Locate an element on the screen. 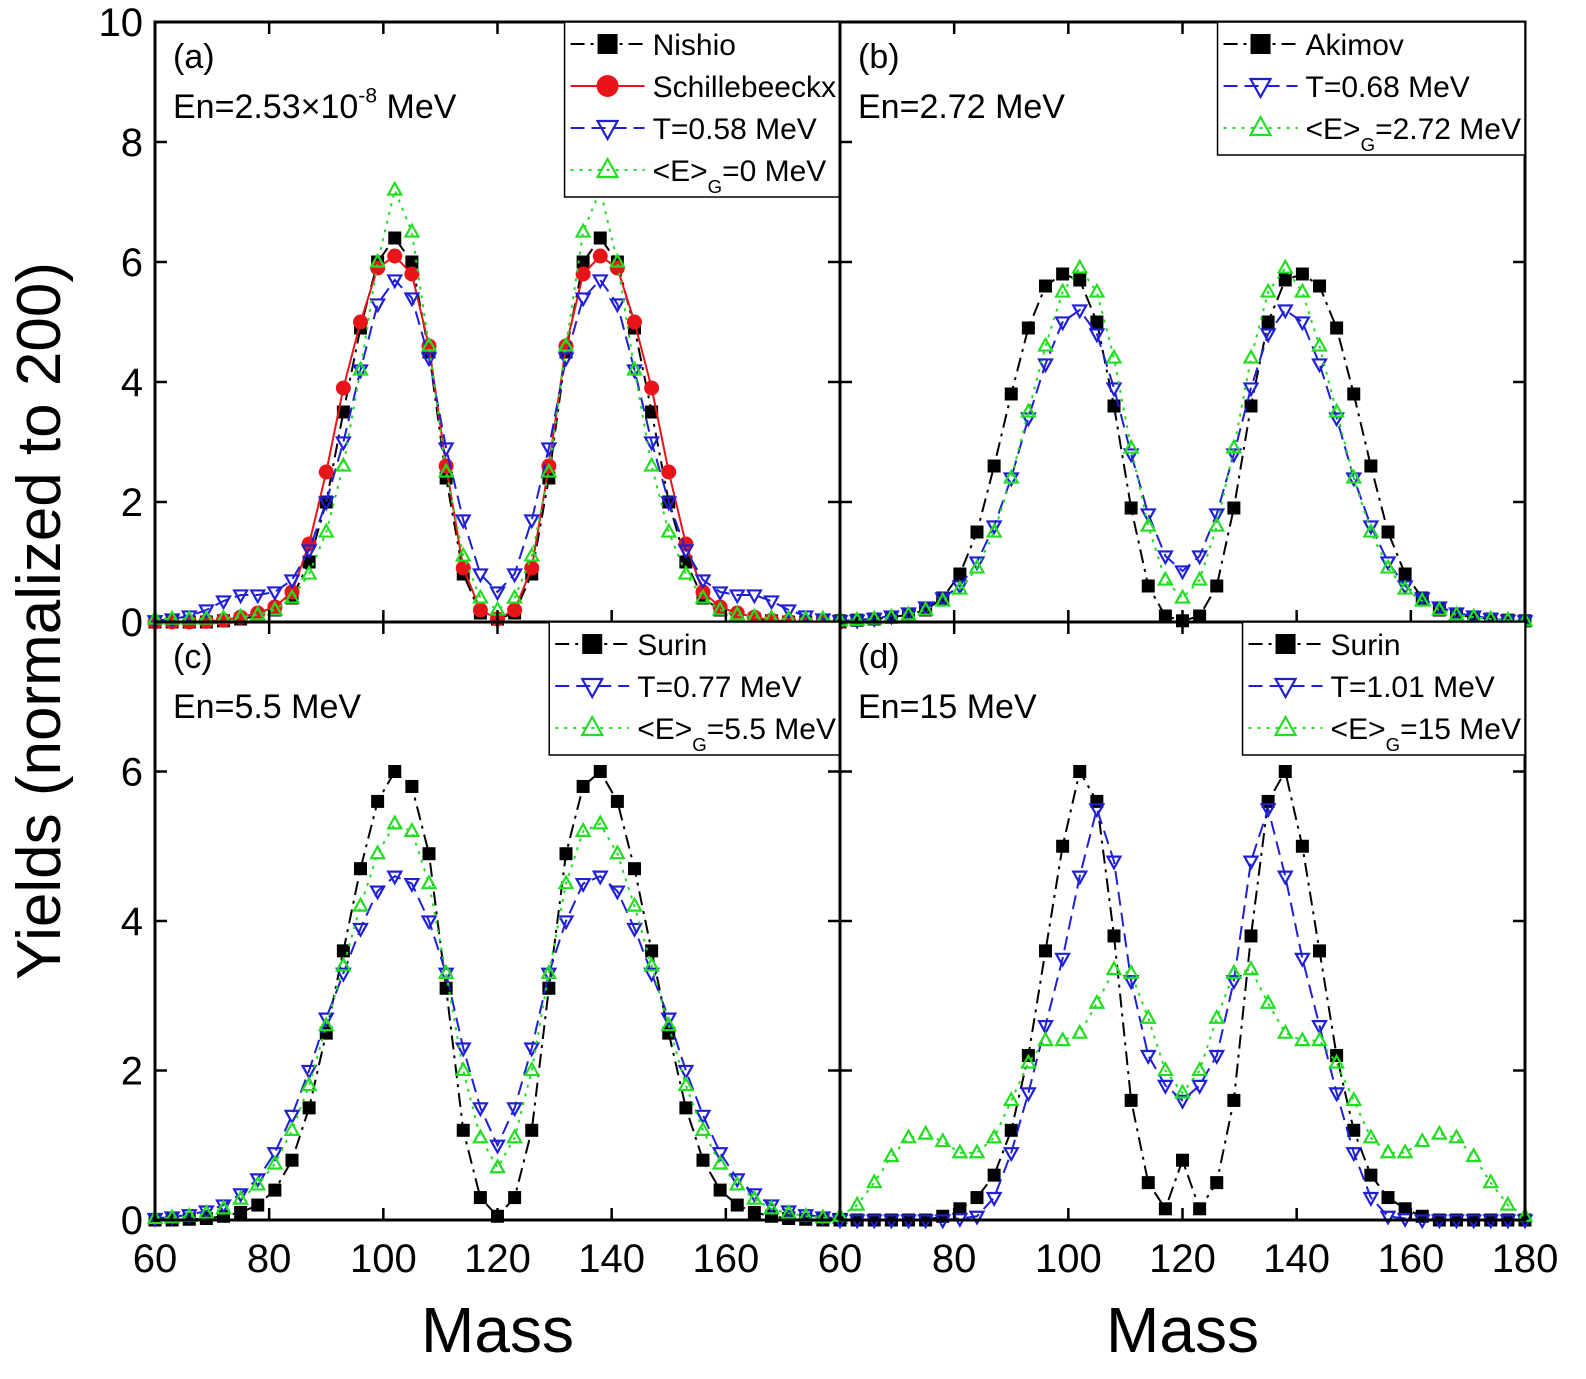 The image size is (1586, 1379). x-tick-label: 80 is located at coordinates (954, 1259).